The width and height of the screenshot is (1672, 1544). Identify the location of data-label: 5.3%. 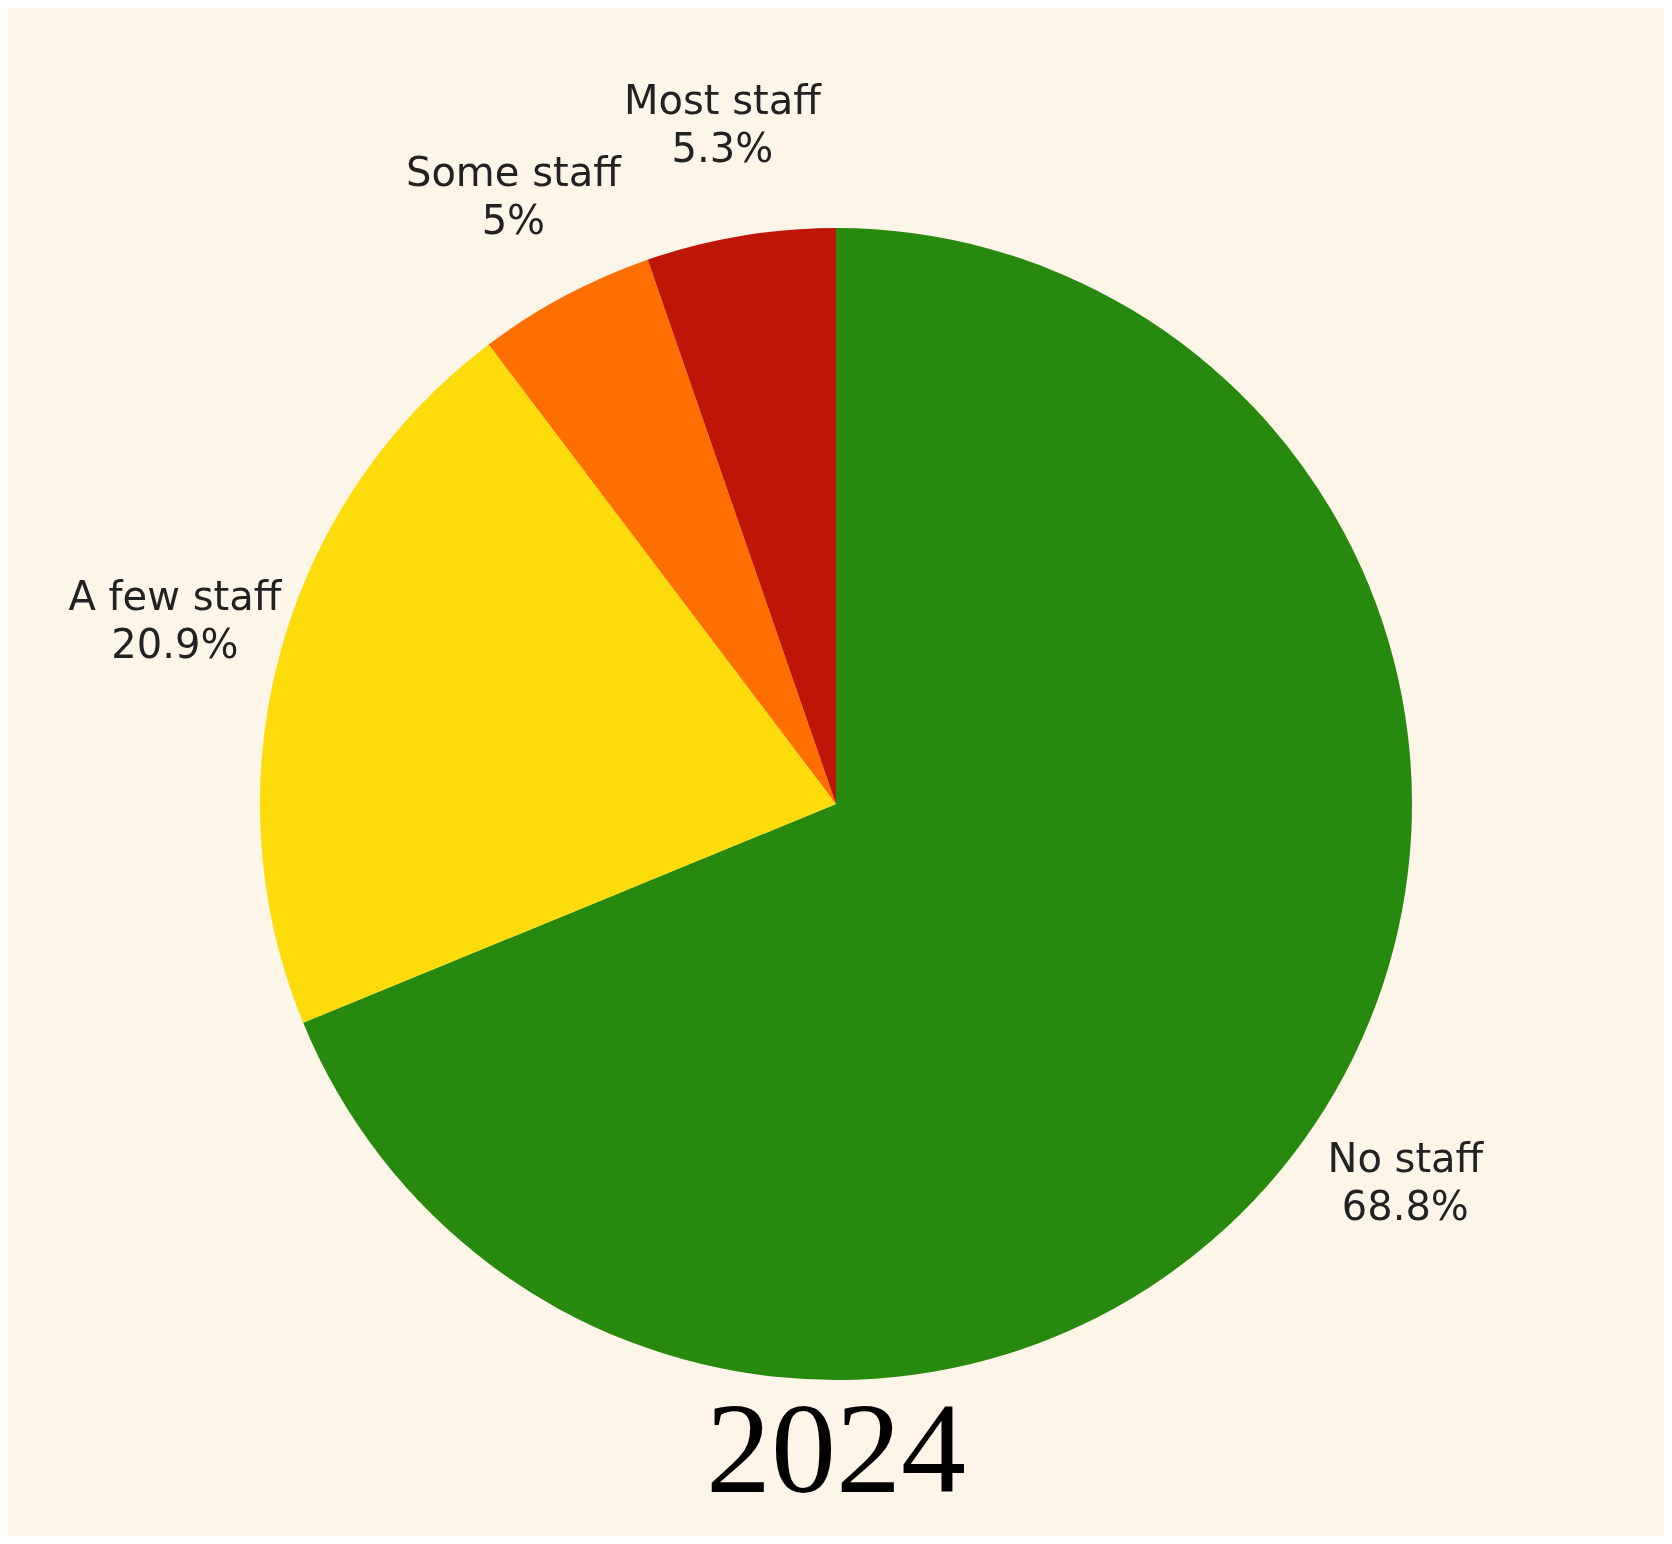
(722, 148).